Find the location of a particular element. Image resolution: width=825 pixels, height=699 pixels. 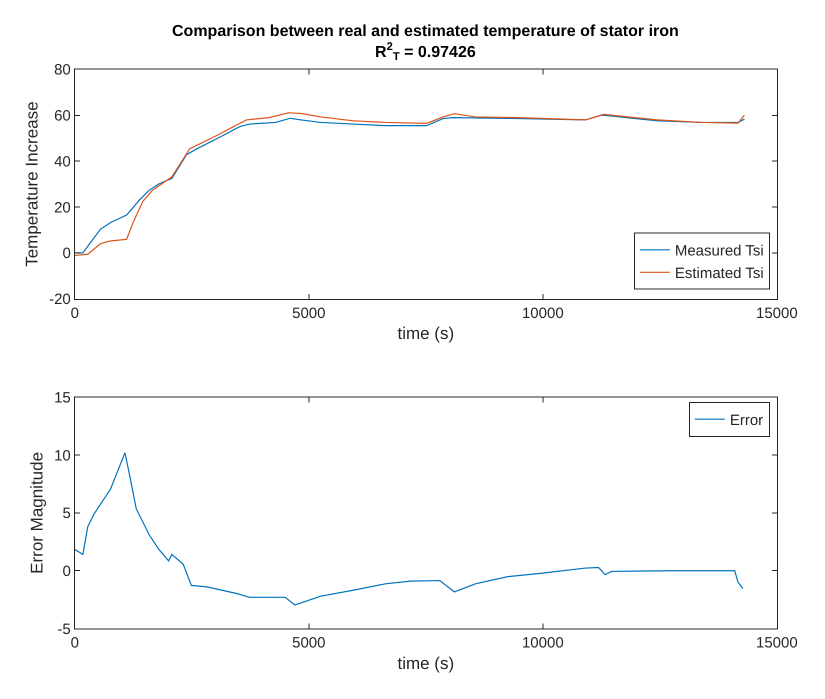

legend-label: Estimated Tsi is located at coordinates (719, 273).